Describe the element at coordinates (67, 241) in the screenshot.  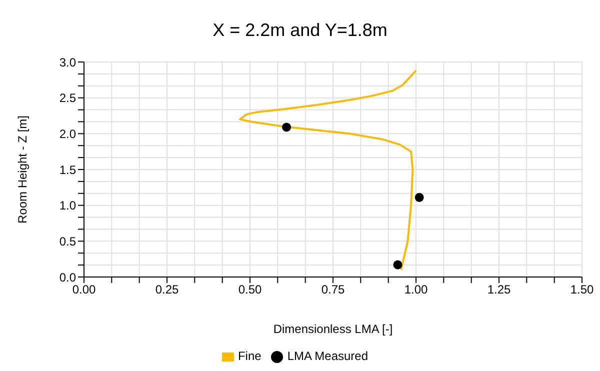
I see `y-tick-label: 0.5` at that location.